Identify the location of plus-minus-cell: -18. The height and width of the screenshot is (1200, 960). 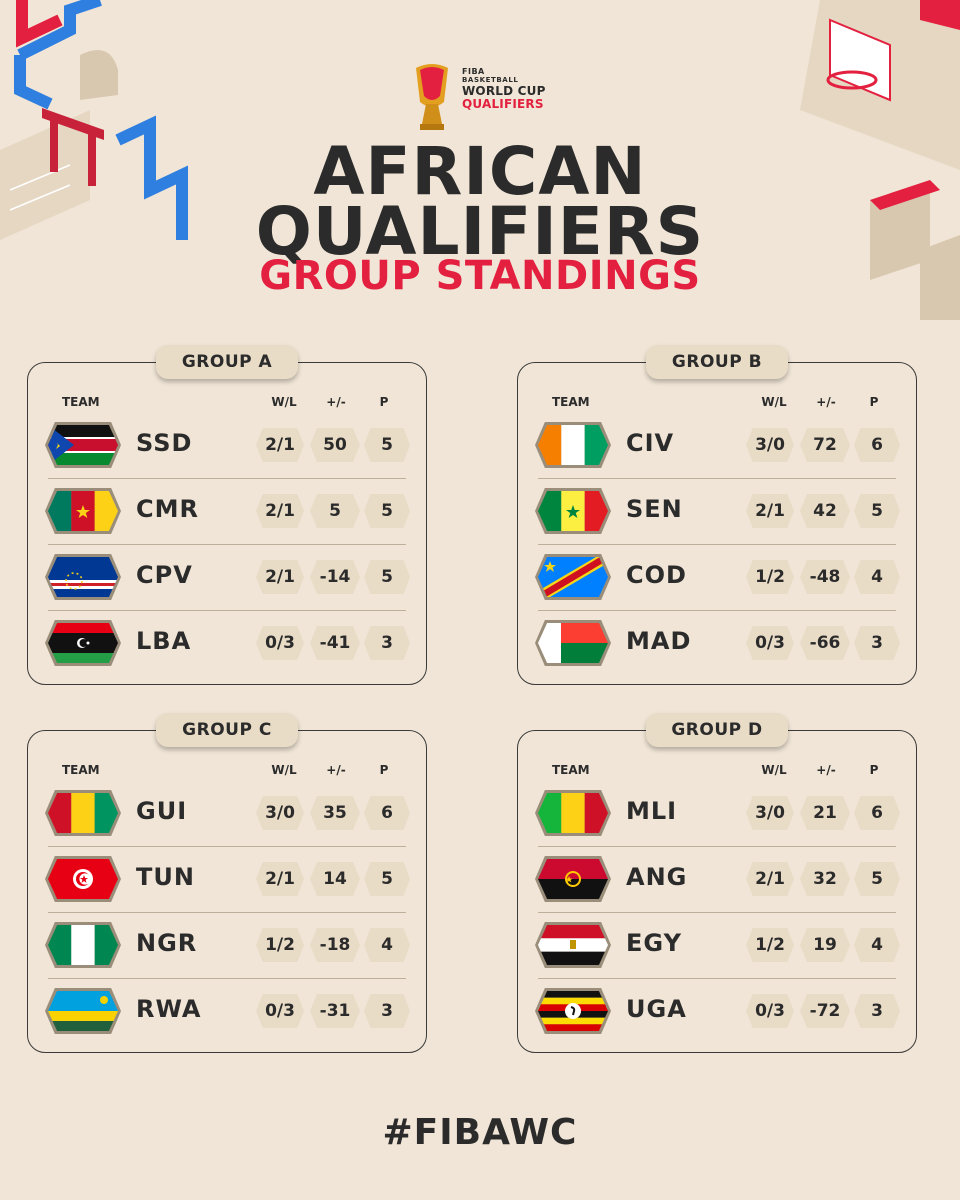
(335, 945).